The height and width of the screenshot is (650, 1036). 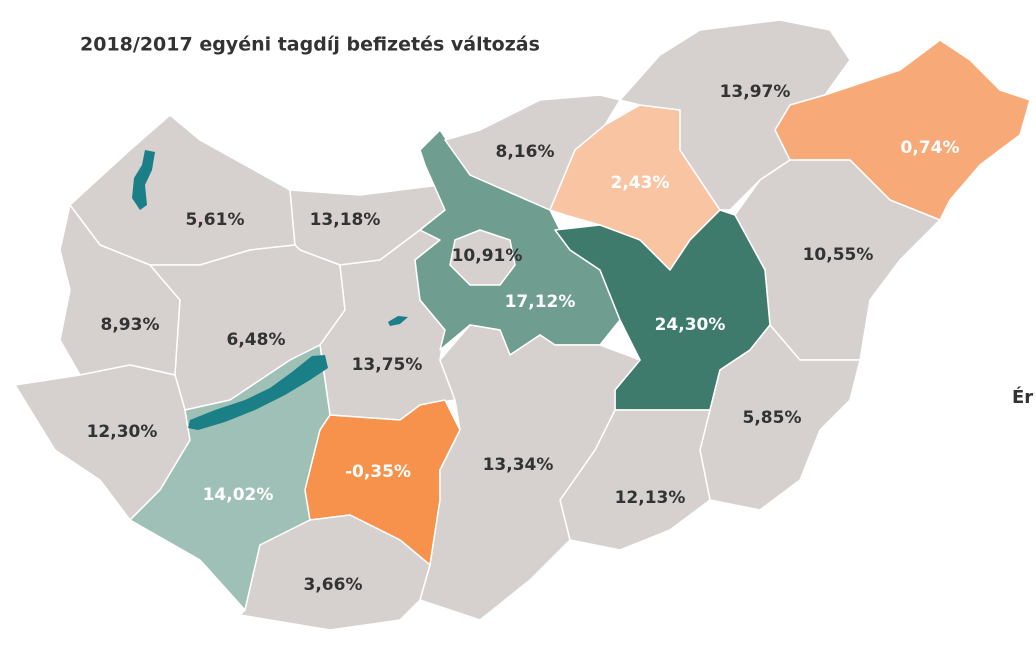 I want to click on region-label: 14,02%, so click(x=238, y=495).